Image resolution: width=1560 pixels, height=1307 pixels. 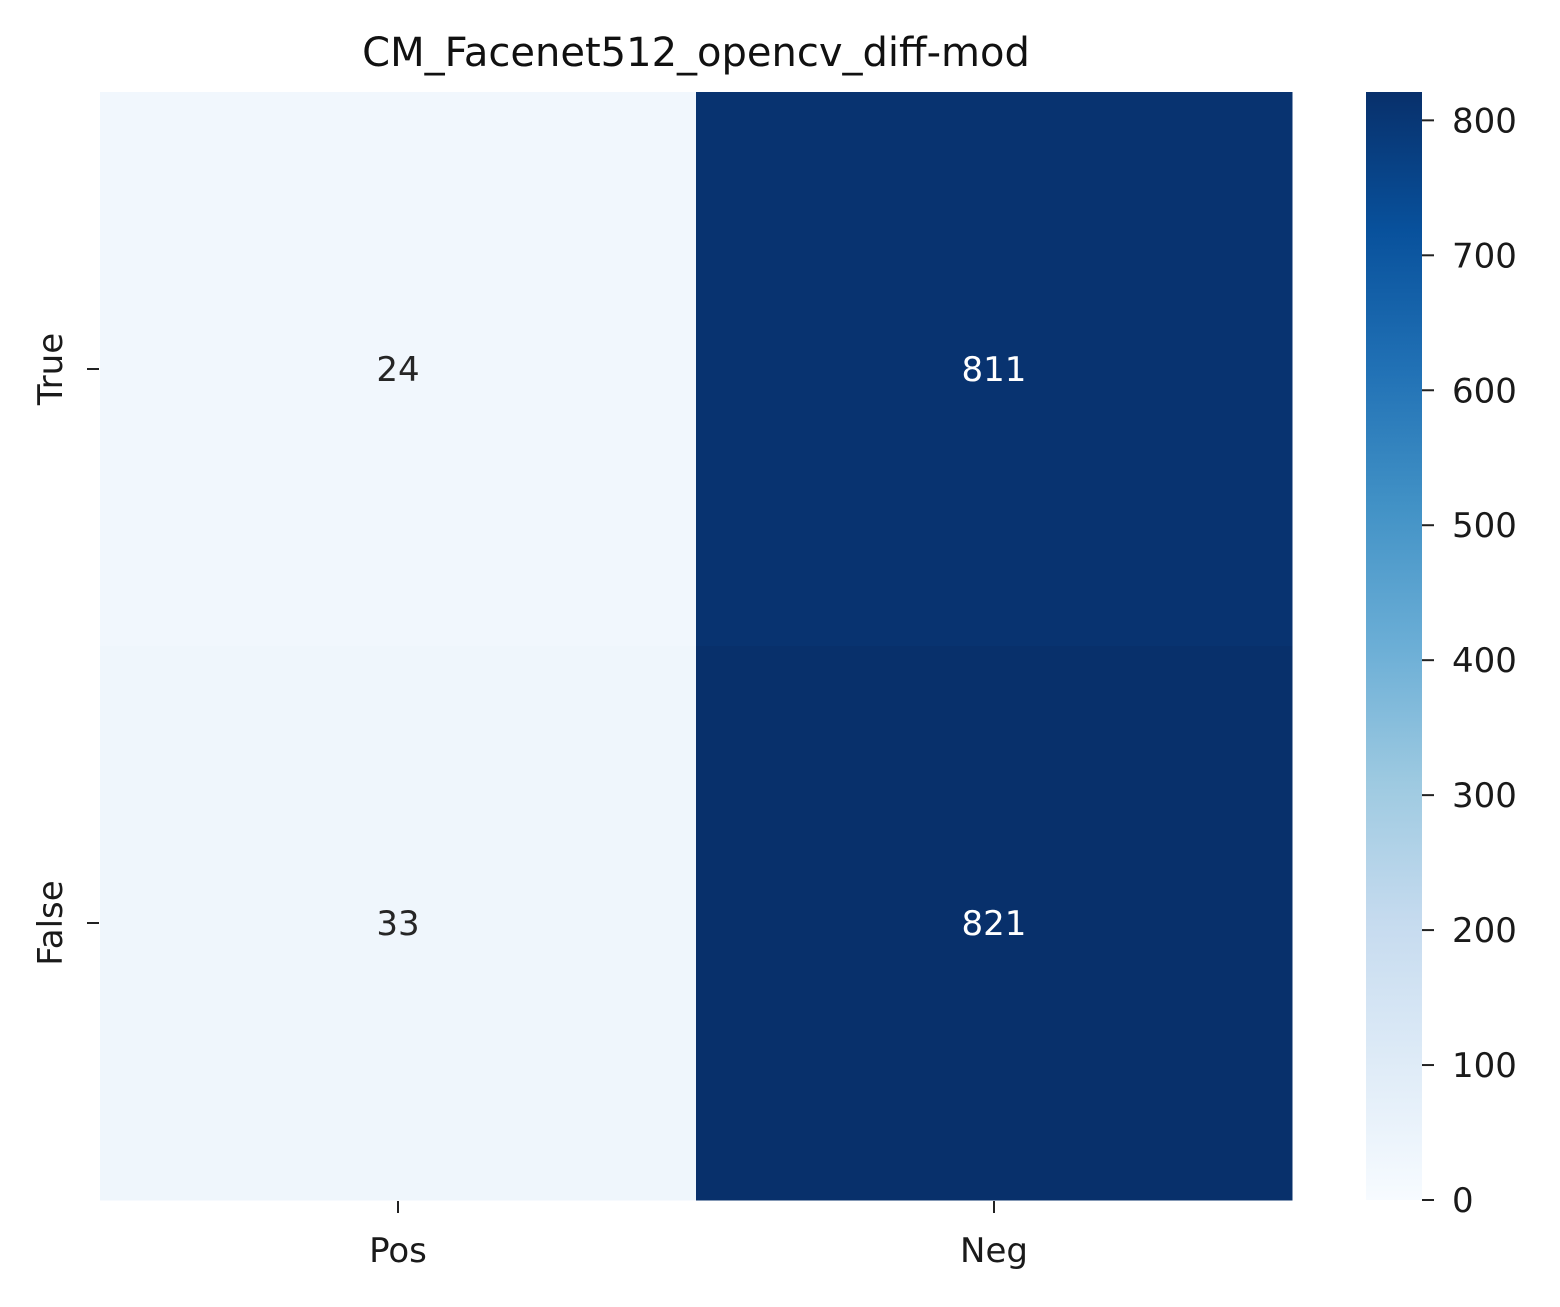 I want to click on cell-value-label: 811, so click(x=994, y=370).